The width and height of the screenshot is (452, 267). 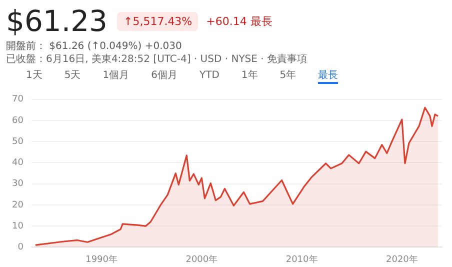 I want to click on x-tick-label: 1990年, so click(x=102, y=259).